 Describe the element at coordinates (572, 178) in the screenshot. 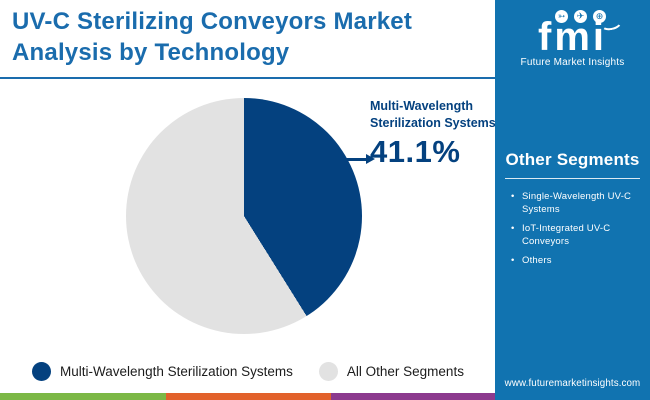

I see `heading-divider` at that location.